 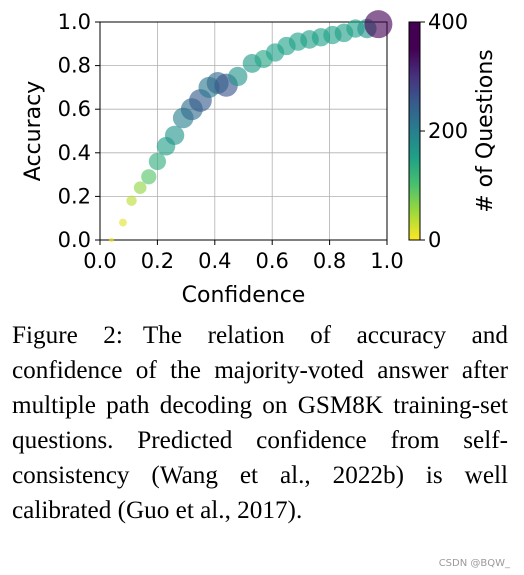 What do you see at coordinates (74, 22) in the screenshot?
I see `y-tick-label: 1.0` at bounding box center [74, 22].